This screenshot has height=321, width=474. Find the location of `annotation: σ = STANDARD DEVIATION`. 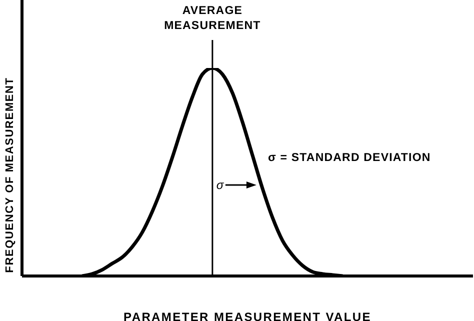

annotation: σ = STANDARD DEVIATION is located at coordinates (349, 158).